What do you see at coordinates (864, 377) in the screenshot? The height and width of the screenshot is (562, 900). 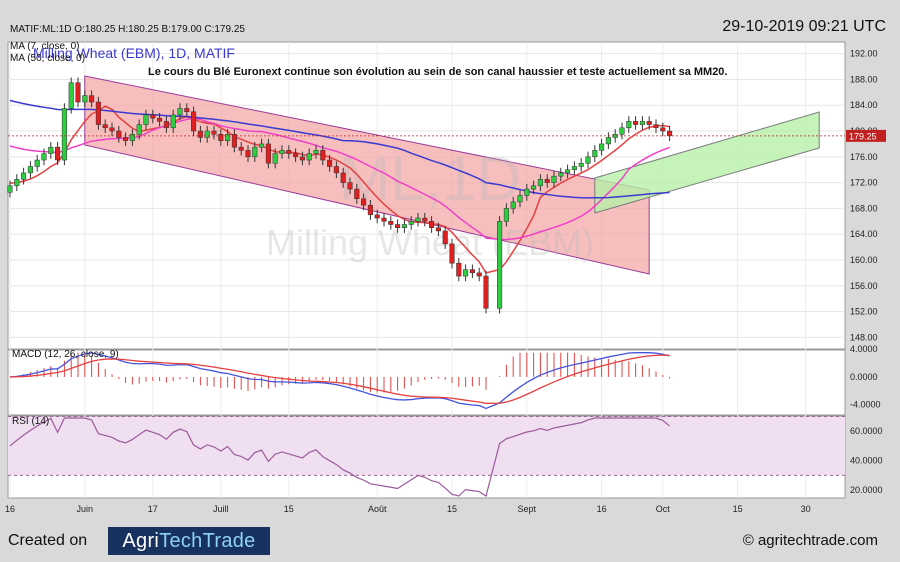 I see `macd-tick-label: 0.0000` at bounding box center [864, 377].